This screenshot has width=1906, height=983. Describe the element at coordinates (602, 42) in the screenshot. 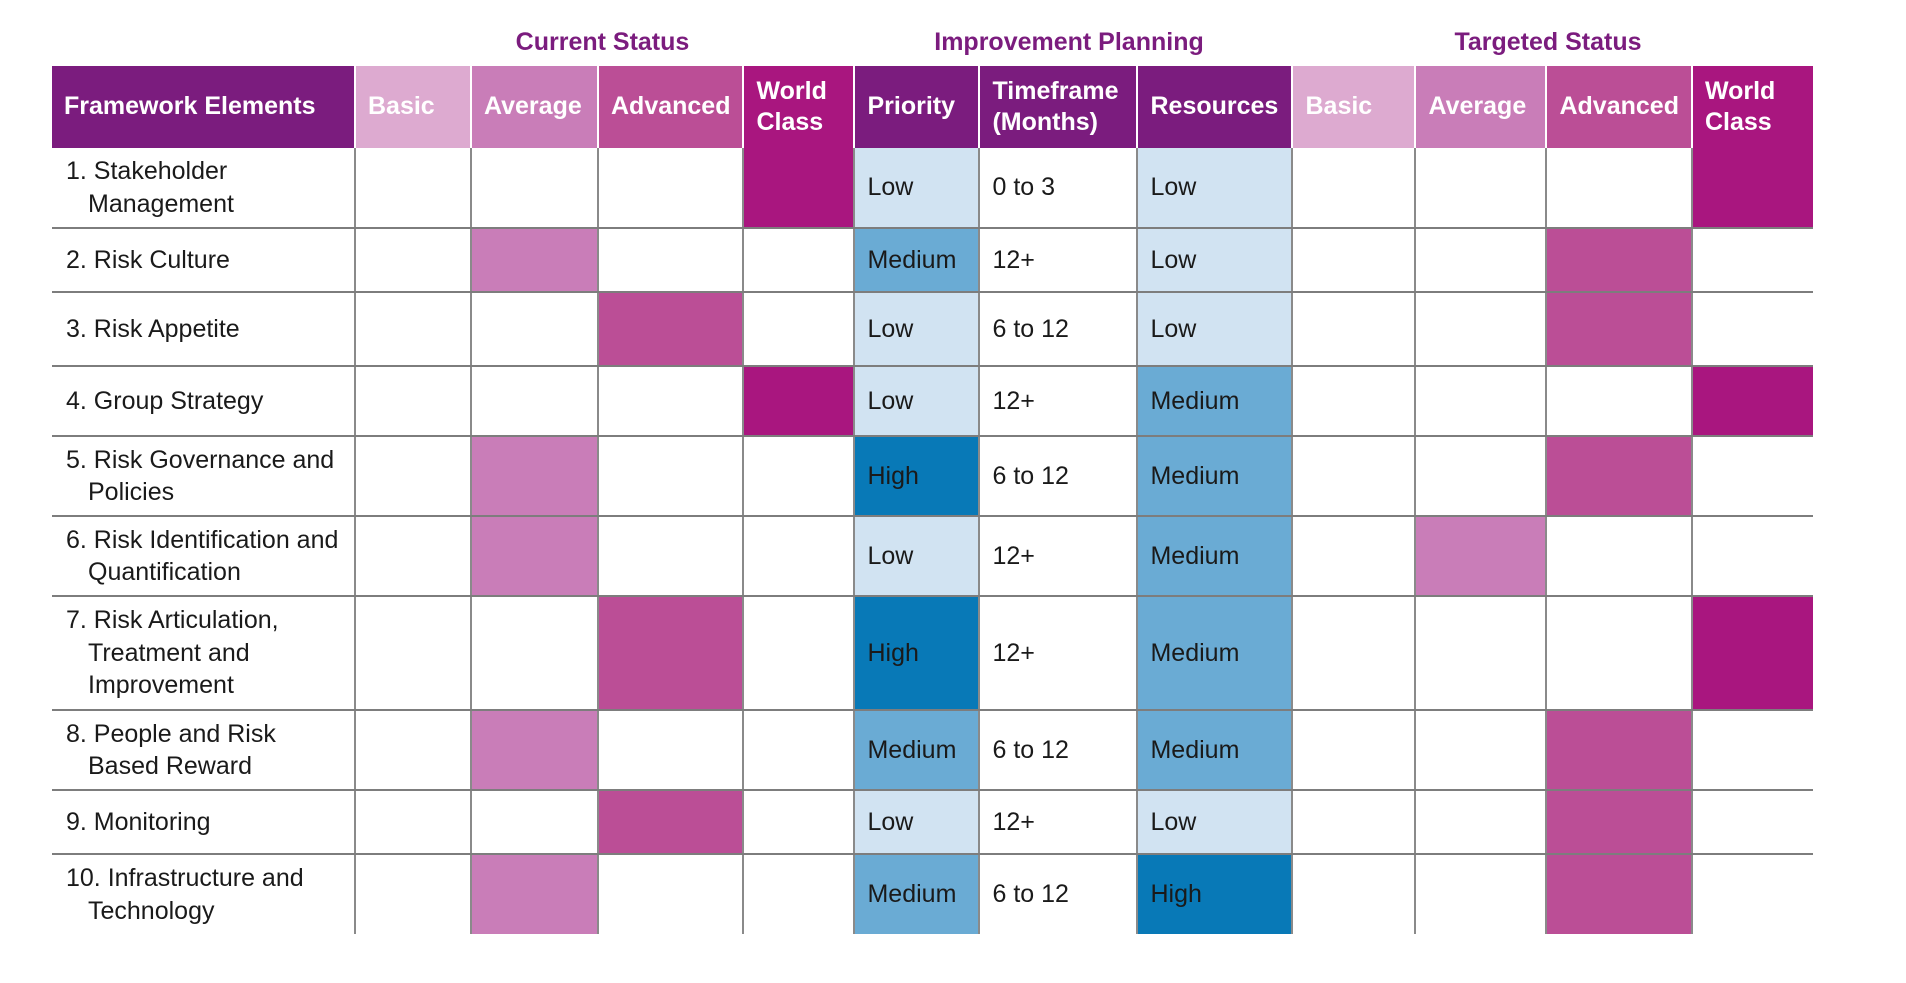

I see `current-status-title: Current Status` at that location.